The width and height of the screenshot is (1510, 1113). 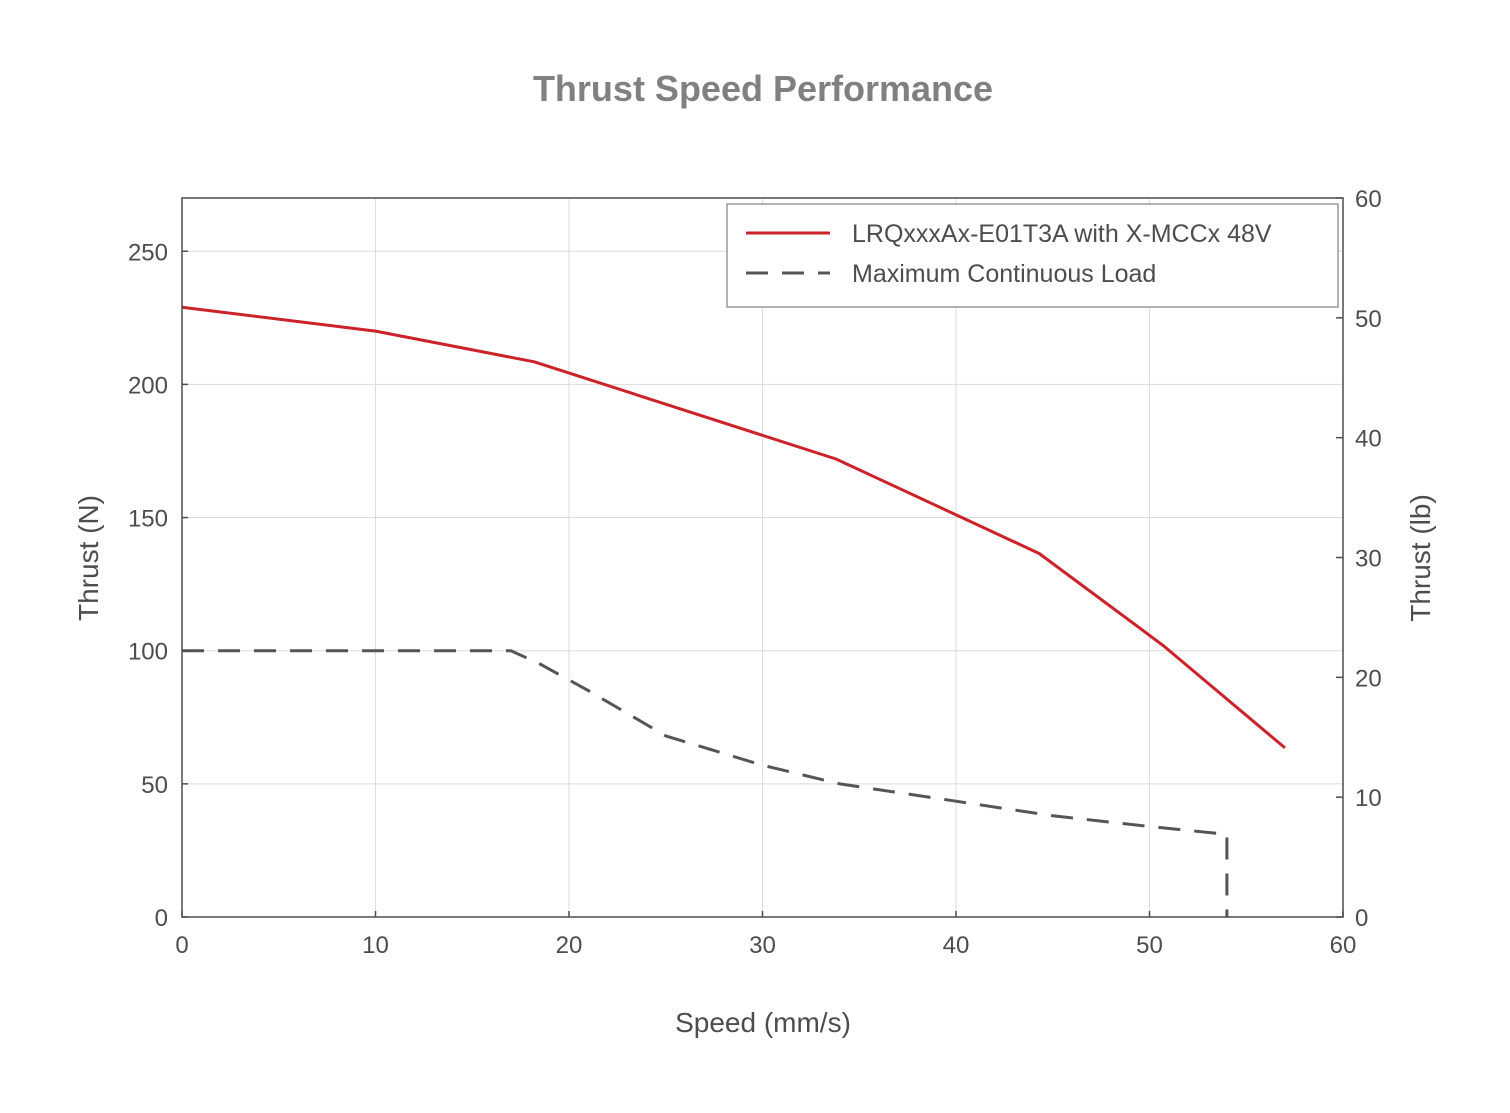 I want to click on x-tick-label: 40, so click(x=956, y=945).